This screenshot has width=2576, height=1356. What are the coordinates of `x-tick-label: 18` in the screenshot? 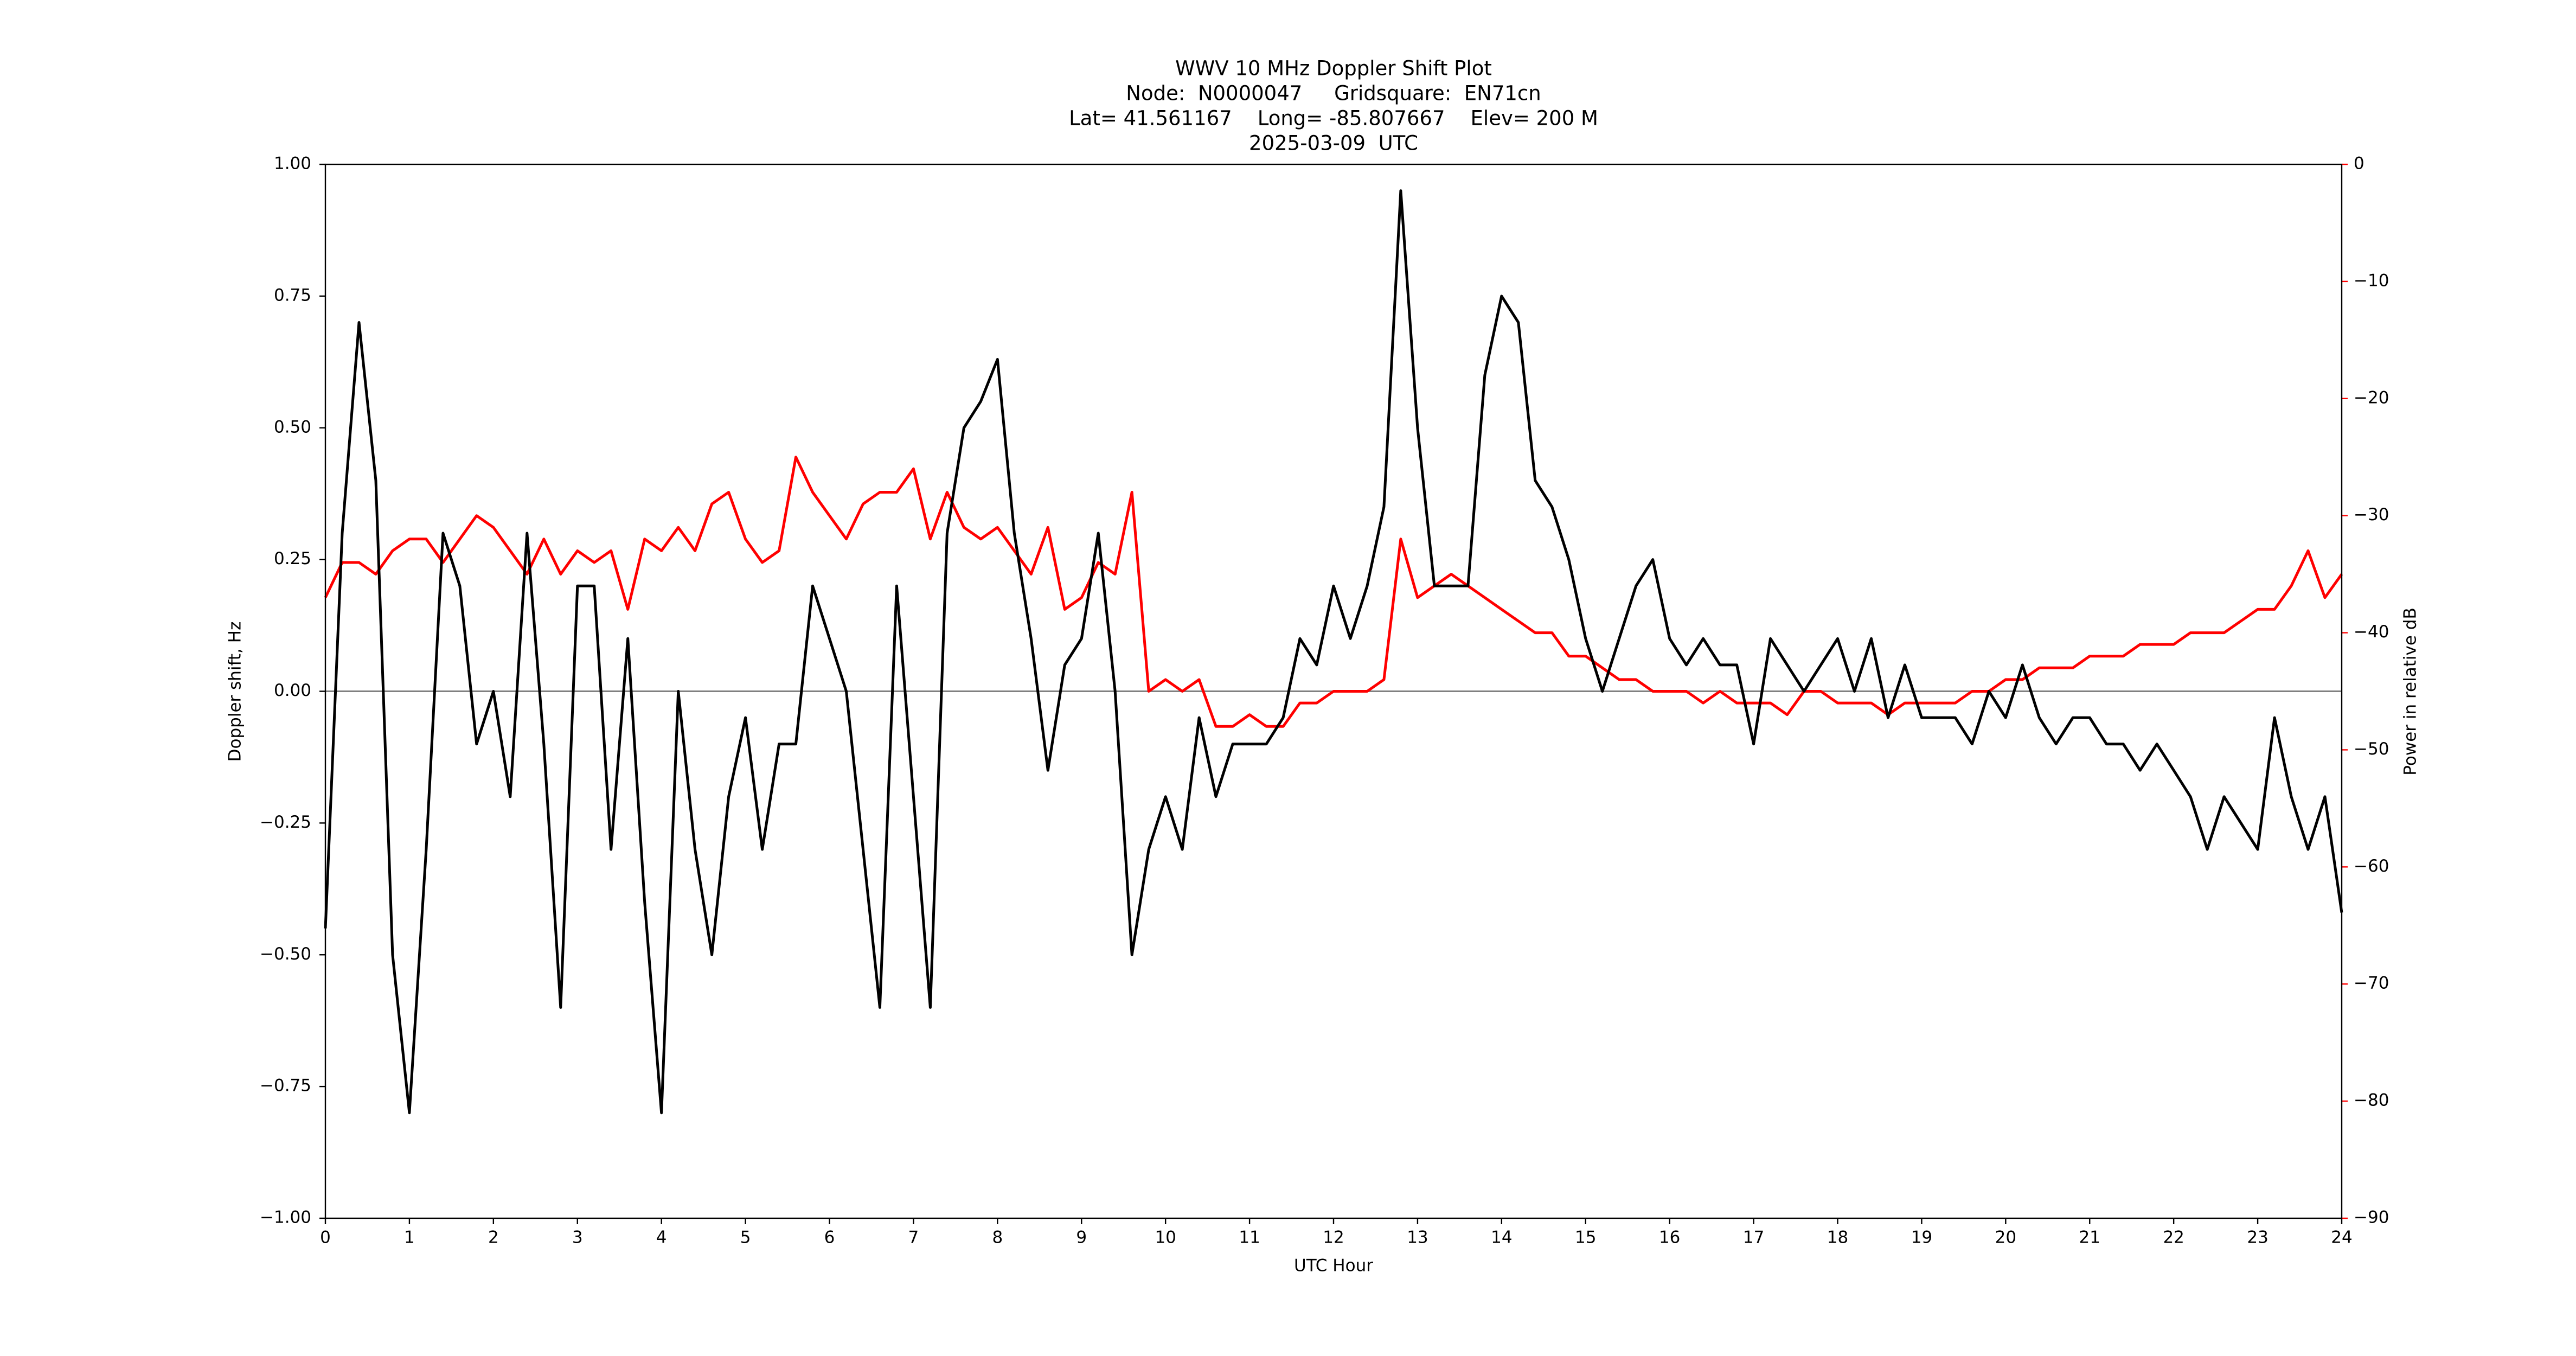 It's located at (1838, 1238).